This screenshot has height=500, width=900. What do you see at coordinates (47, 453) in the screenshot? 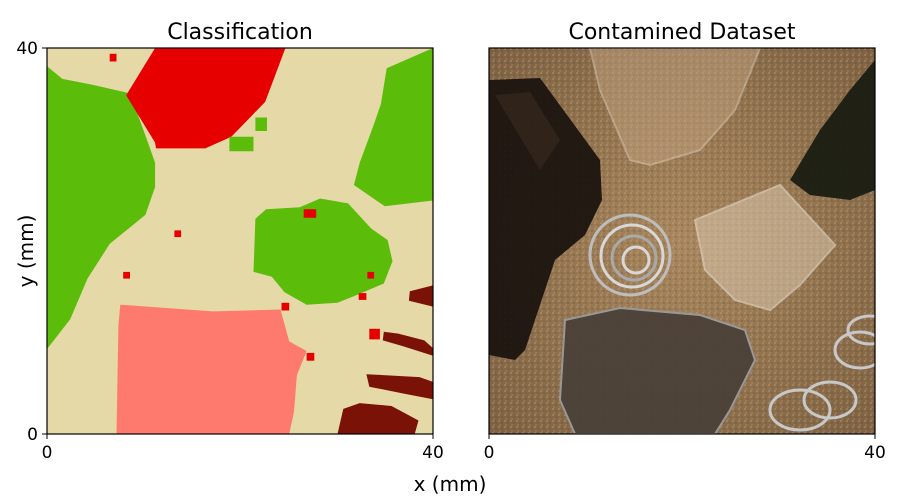
I see `x-tick-label-0: 0` at bounding box center [47, 453].